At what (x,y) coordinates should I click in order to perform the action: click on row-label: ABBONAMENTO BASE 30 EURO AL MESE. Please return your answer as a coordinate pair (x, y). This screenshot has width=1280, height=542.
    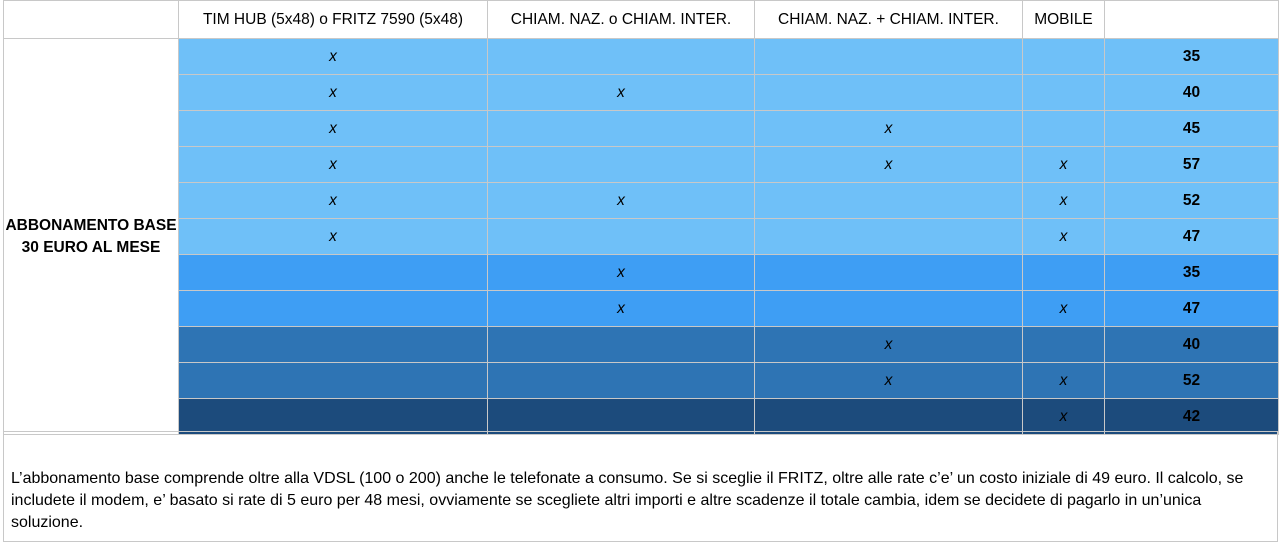
    Looking at the image, I should click on (91, 236).